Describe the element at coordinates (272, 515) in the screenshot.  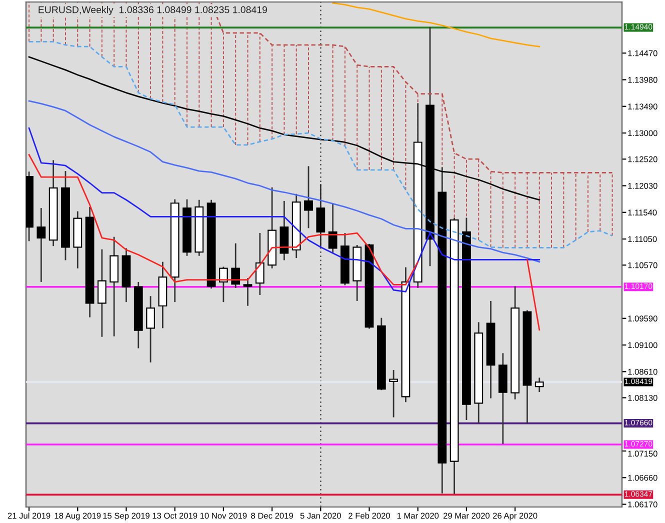
I see `x-tick-label: 8 Dec 2019` at that location.